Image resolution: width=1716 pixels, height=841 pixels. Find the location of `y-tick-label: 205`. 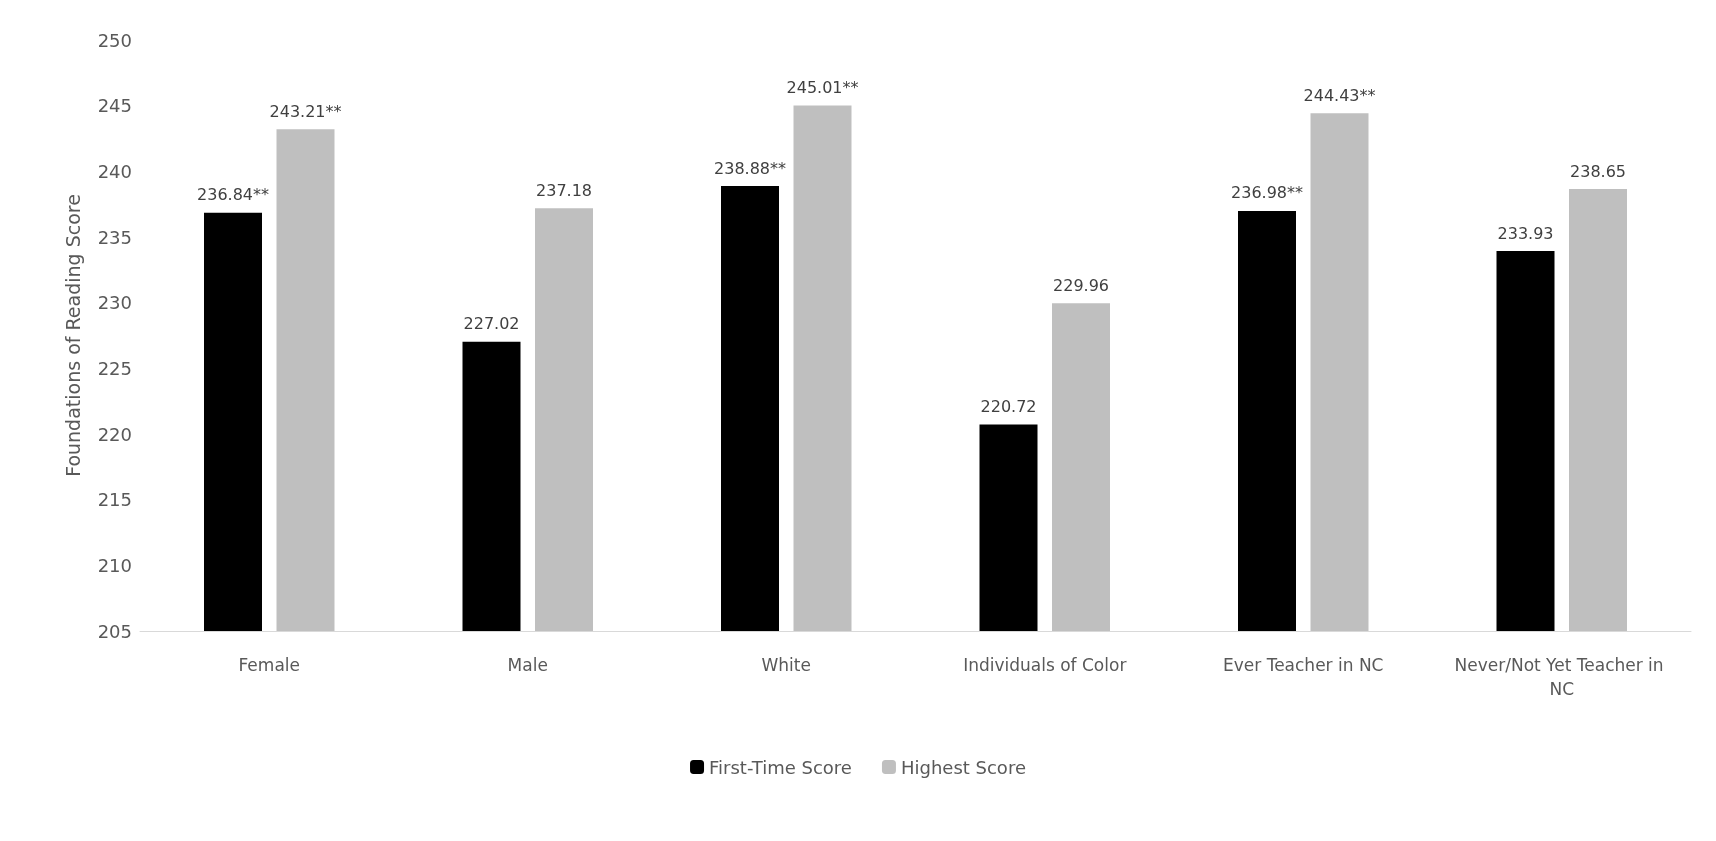

y-tick-label: 205 is located at coordinates (114, 631).